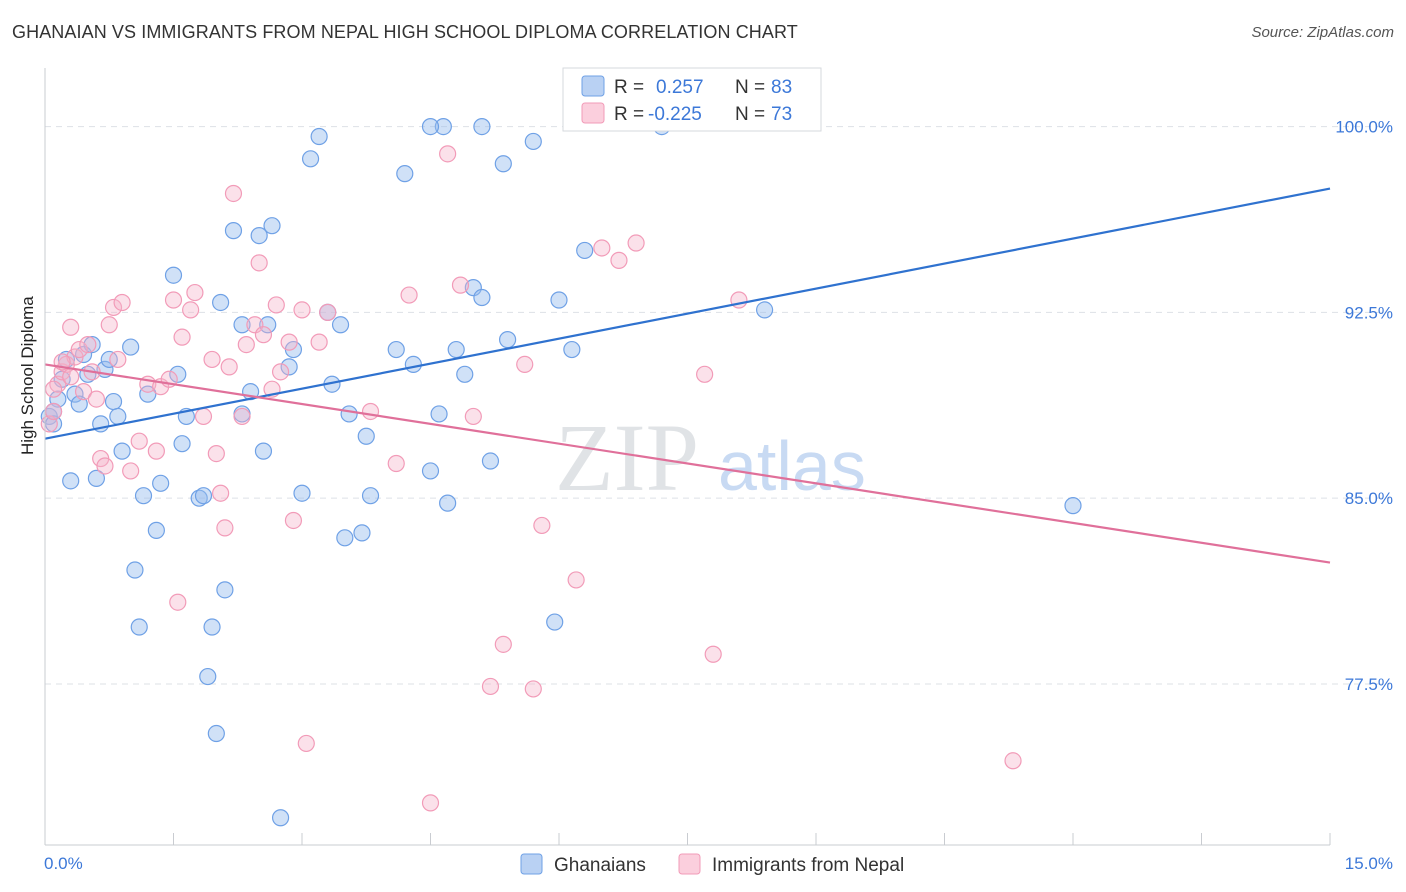 The width and height of the screenshot is (1406, 892). Describe the element at coordinates (63, 863) in the screenshot. I see `x-tick-label: 0.0%` at that location.